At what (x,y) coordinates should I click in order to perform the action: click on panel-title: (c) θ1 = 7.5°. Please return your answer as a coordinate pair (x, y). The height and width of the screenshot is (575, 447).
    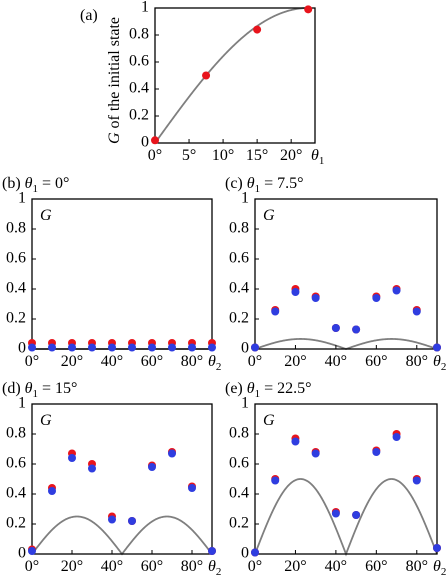
    Looking at the image, I should click on (264, 185).